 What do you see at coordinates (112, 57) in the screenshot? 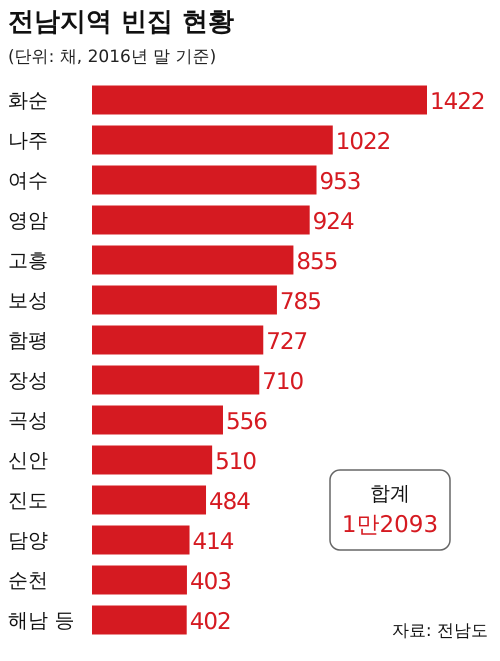
I see `chart-subtitle: (단위: 채, 2016년 말 기준)` at bounding box center [112, 57].